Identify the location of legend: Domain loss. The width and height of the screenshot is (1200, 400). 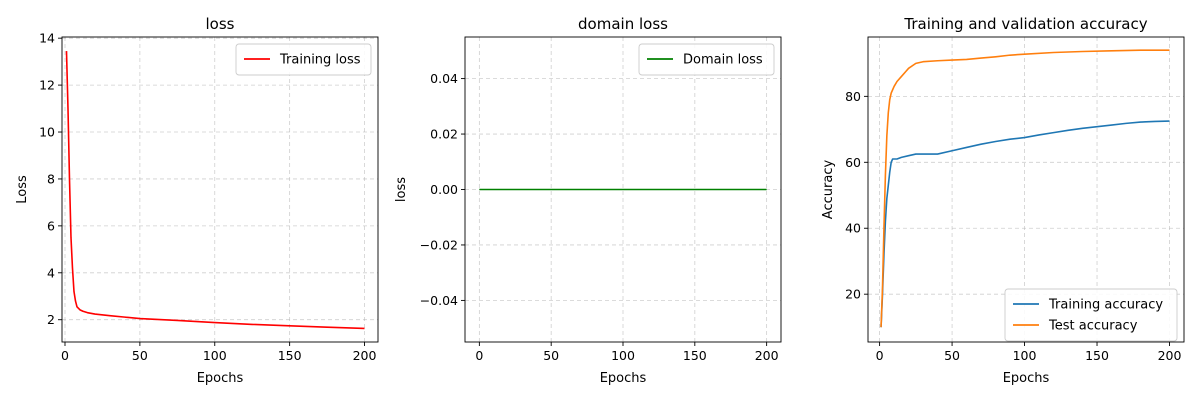
(706, 59).